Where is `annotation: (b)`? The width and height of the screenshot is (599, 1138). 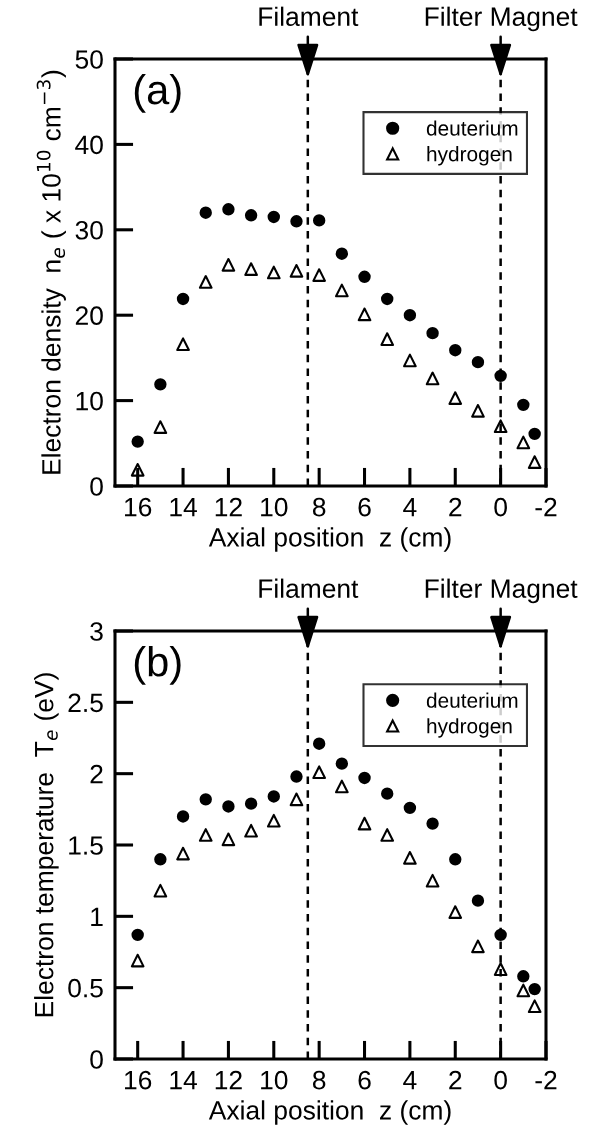
annotation: (b) is located at coordinates (157, 665).